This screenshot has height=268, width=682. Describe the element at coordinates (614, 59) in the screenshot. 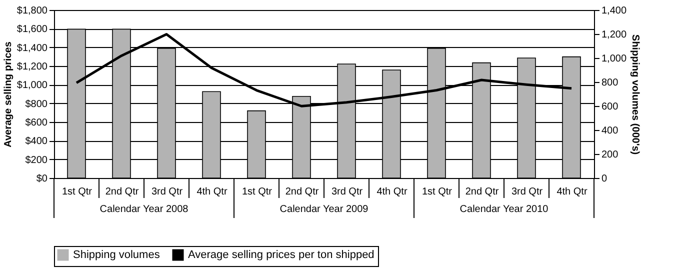

I see `y2-tick-label: 1,000` at that location.